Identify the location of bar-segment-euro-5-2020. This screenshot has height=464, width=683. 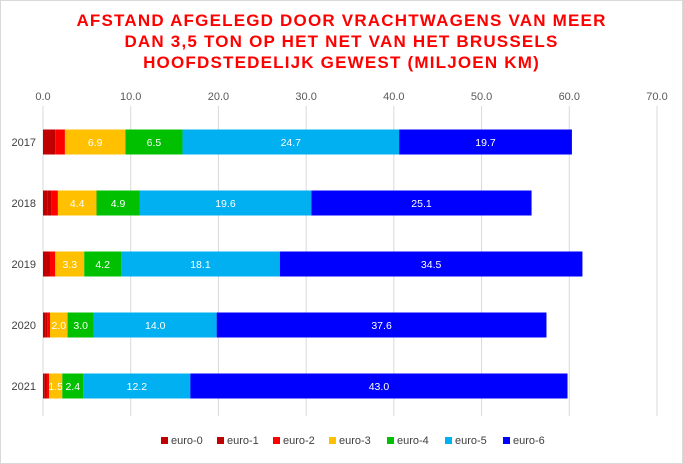
(155, 325).